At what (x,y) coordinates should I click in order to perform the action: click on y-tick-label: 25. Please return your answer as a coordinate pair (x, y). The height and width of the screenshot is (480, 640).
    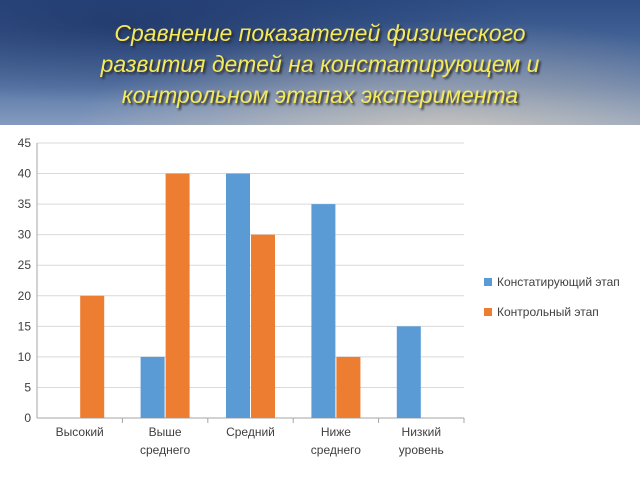
    Looking at the image, I should click on (25, 265).